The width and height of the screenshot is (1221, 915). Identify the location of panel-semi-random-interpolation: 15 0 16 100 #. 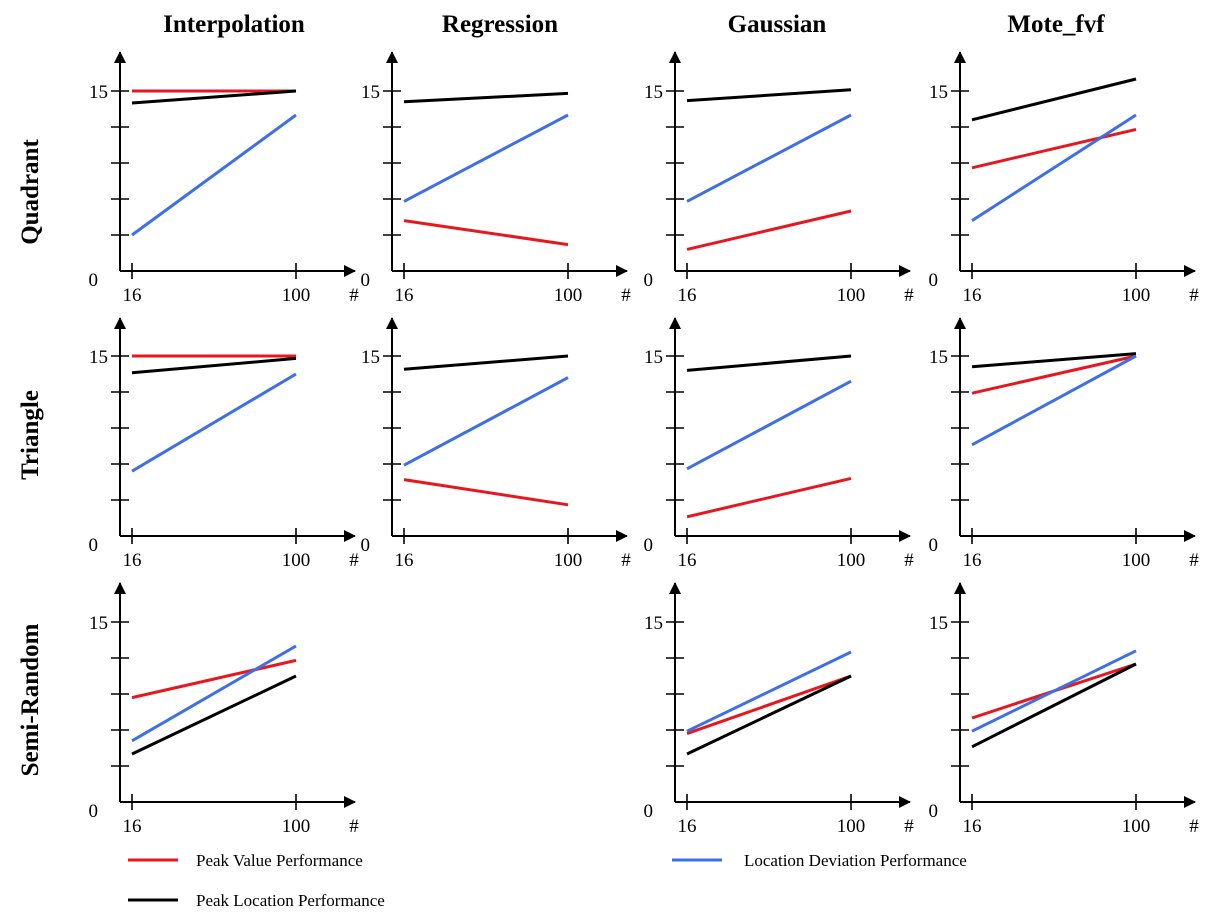
(224, 709).